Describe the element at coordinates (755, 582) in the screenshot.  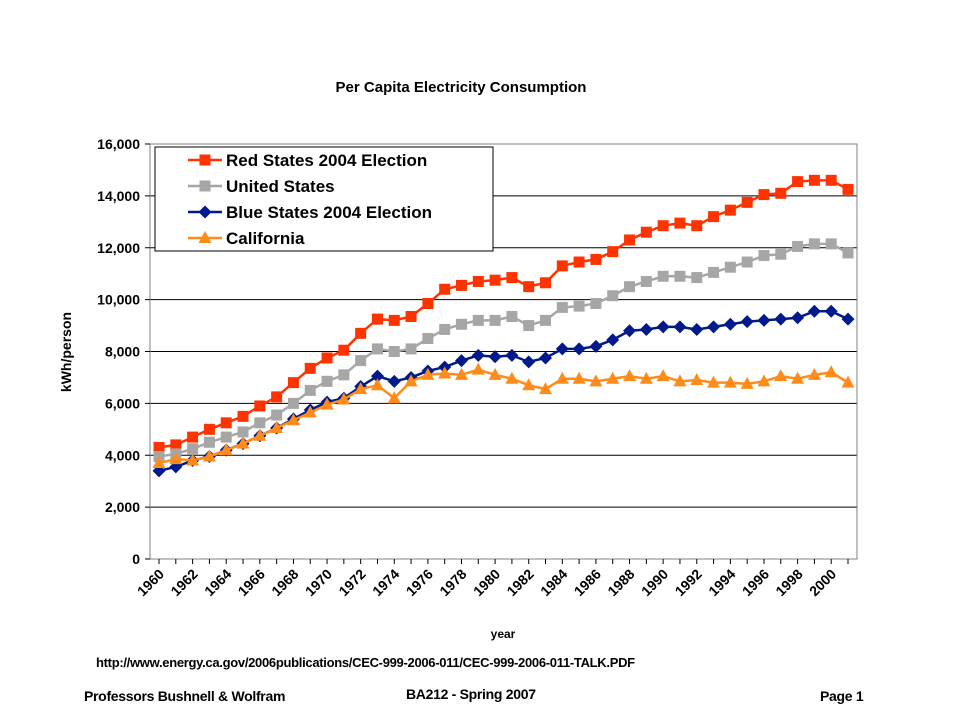
I see `x-tick-label: 1996` at that location.